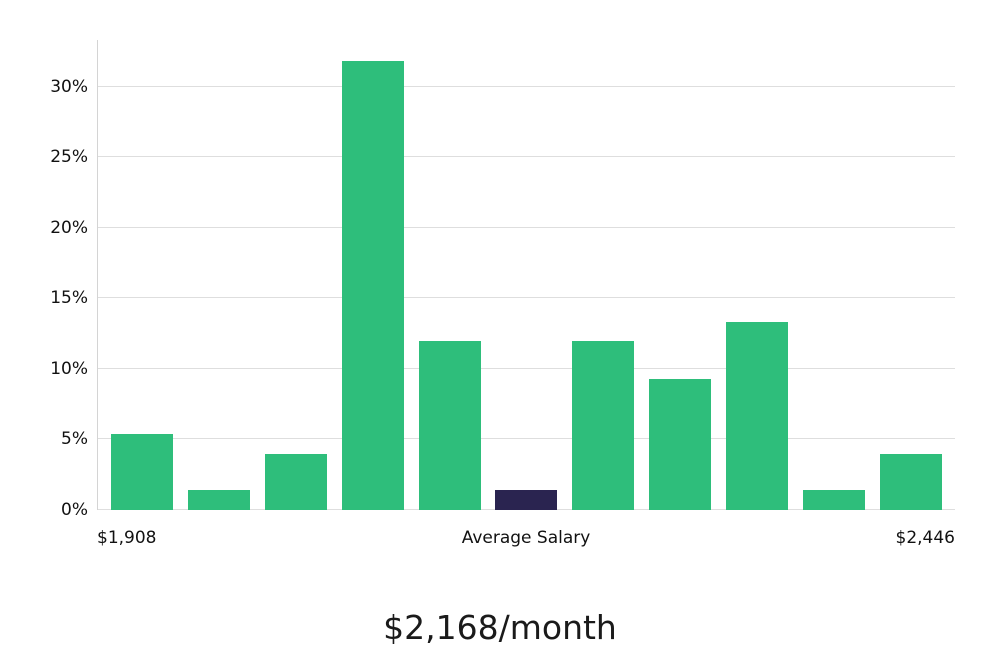  I want to click on y-tick-label: 30%, so click(69, 86).